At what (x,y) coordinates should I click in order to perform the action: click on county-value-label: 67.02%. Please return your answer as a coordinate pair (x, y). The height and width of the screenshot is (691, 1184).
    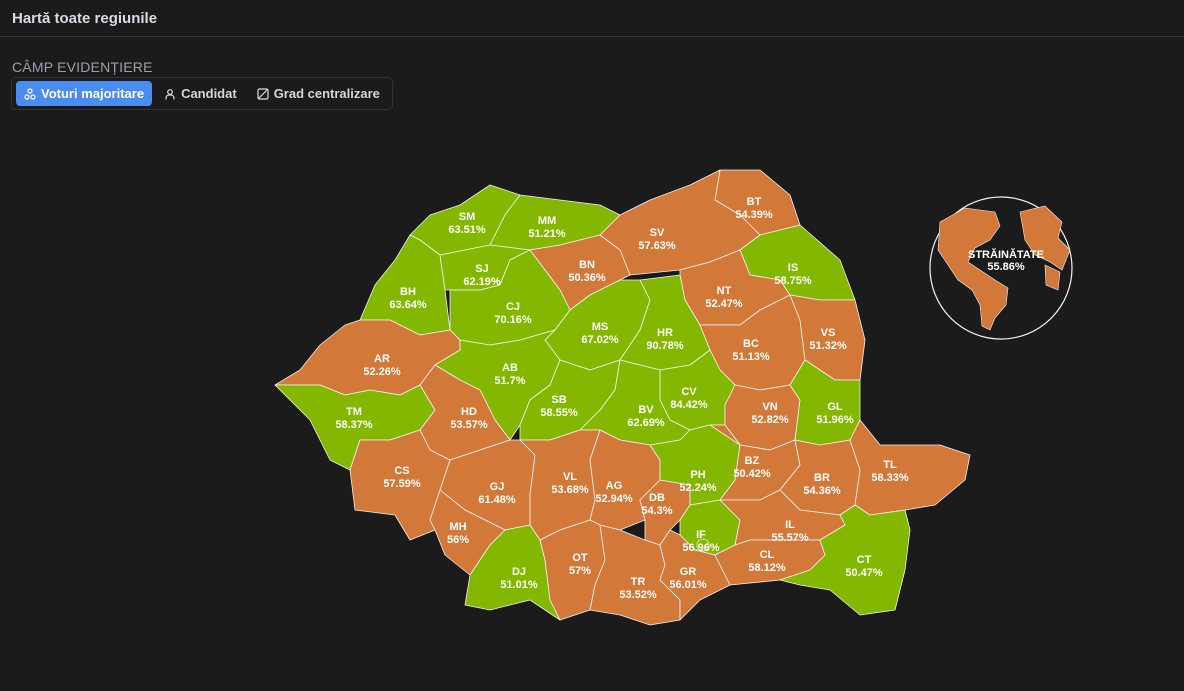
    Looking at the image, I should click on (600, 340).